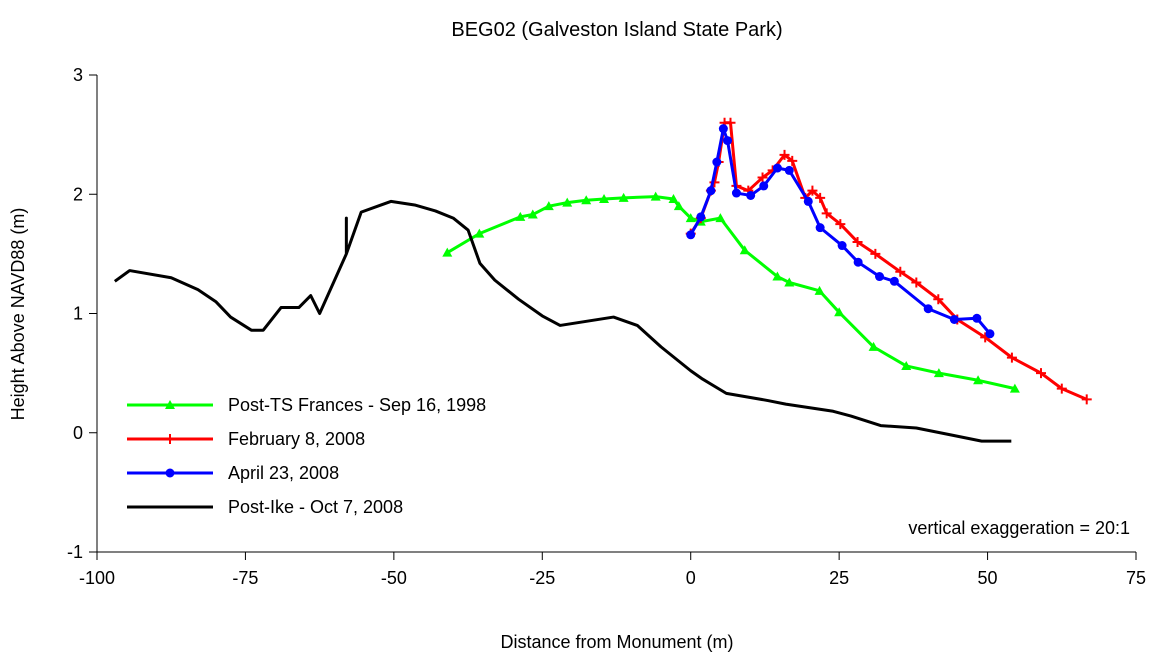  I want to click on annotation: vertical exaggeration = 20:1, so click(1019, 528).